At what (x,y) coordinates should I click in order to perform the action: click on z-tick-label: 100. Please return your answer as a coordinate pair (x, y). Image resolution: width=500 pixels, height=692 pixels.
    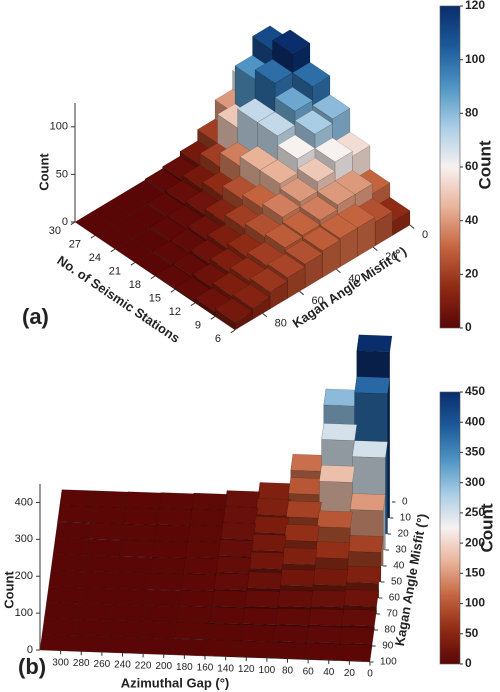
    Looking at the image, I should click on (59, 127).